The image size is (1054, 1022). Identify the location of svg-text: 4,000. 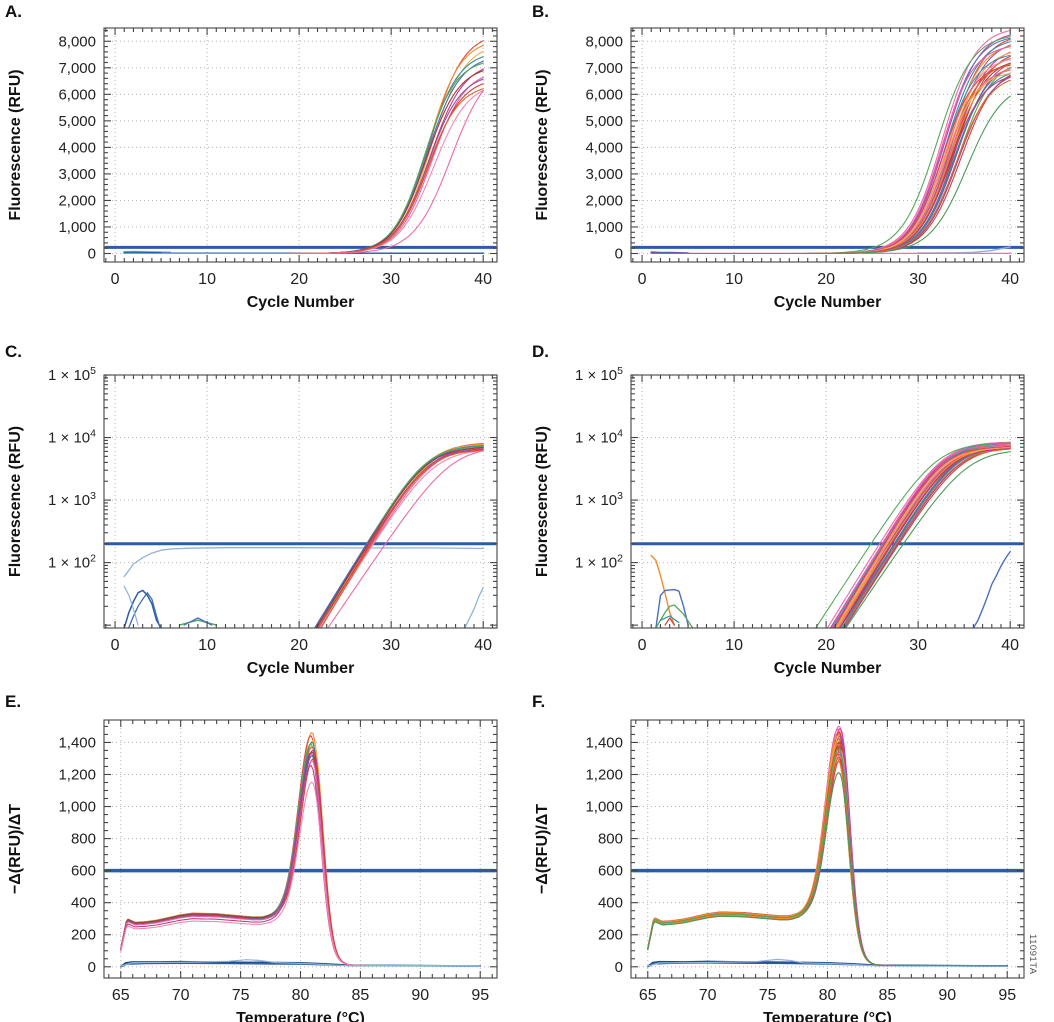
(77, 147).